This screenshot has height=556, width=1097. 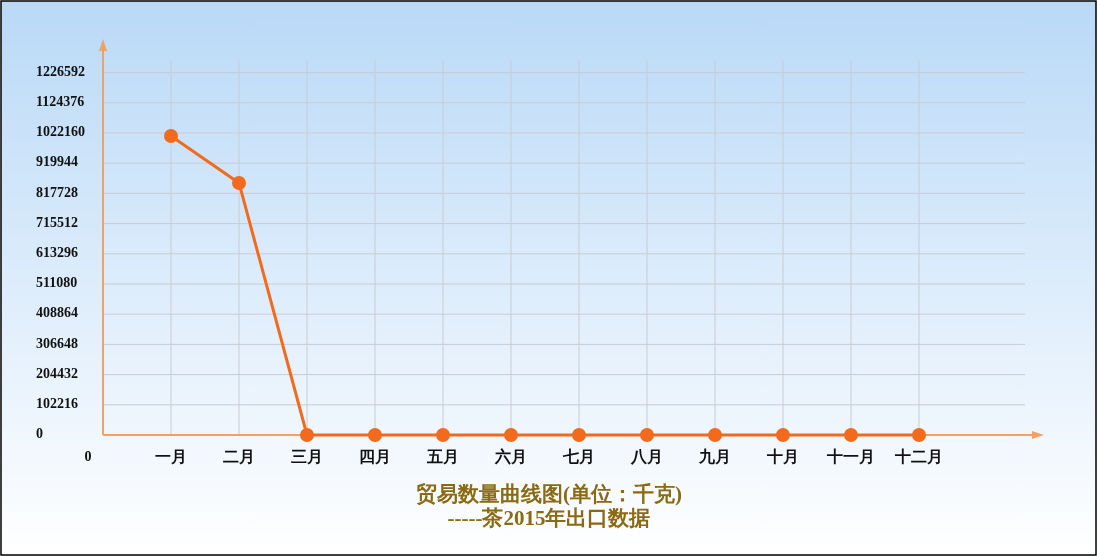 I want to click on y-tick-label: 1226592, so click(x=60, y=71).